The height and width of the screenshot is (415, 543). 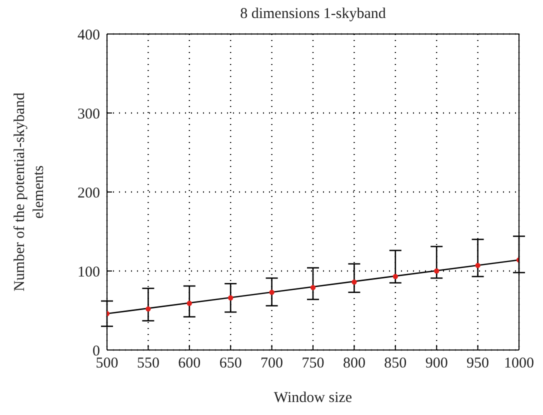 I want to click on y-tick-label: 300, so click(x=89, y=114).